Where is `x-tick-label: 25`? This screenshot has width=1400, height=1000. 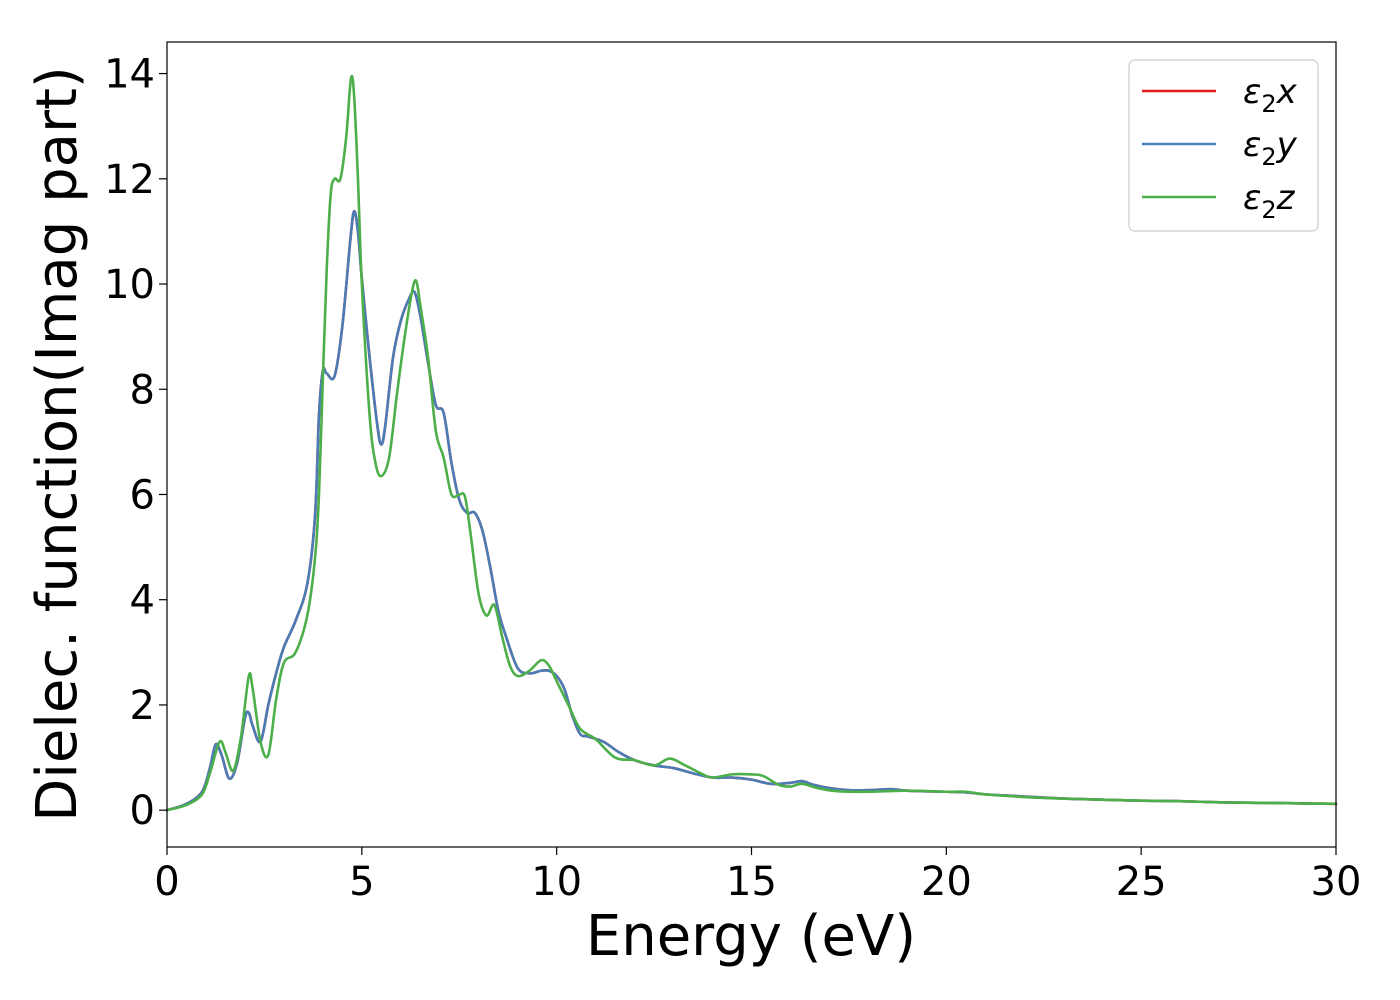
x-tick-label: 25 is located at coordinates (1141, 882).